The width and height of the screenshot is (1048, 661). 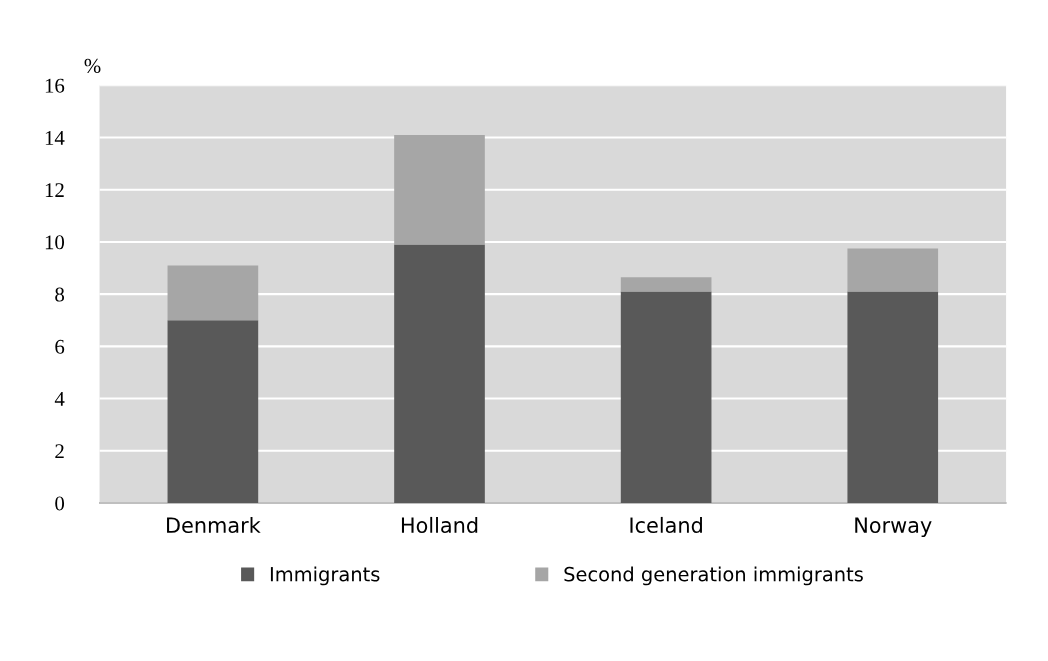 I want to click on x-tick-label: Holland, so click(x=439, y=525).